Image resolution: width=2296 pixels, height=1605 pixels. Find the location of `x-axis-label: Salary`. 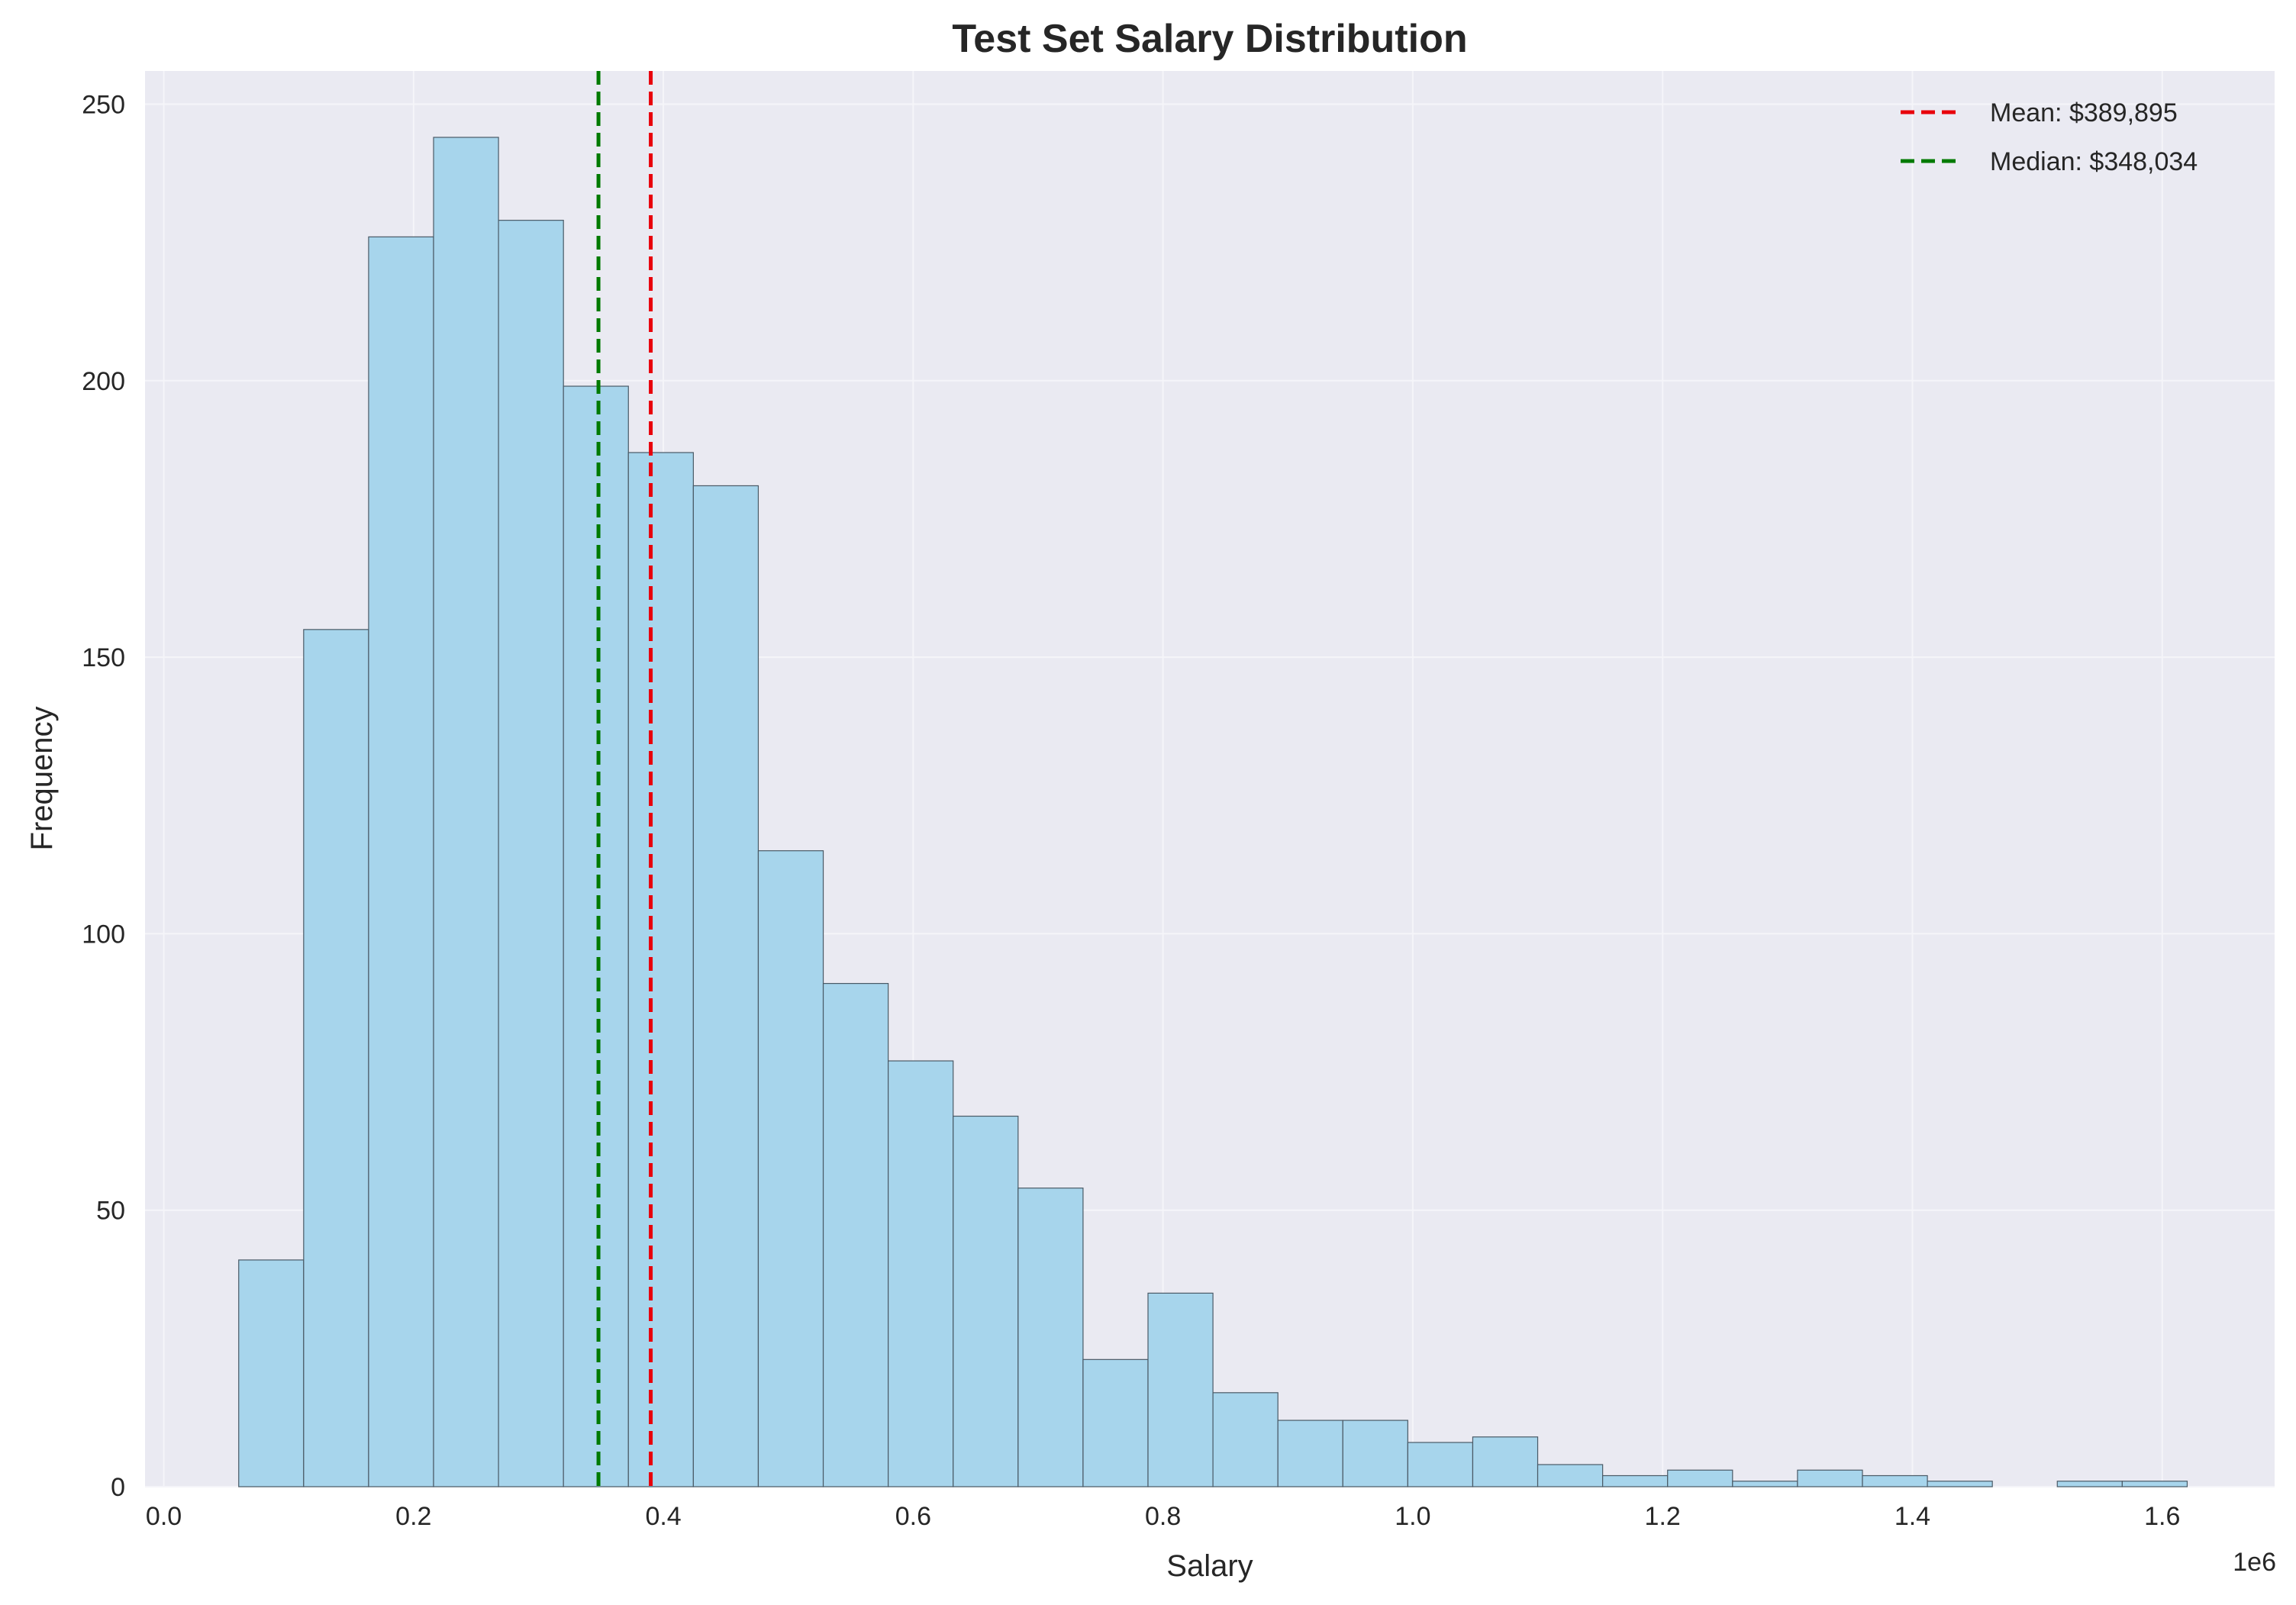

x-axis-label: Salary is located at coordinates (1209, 1566).